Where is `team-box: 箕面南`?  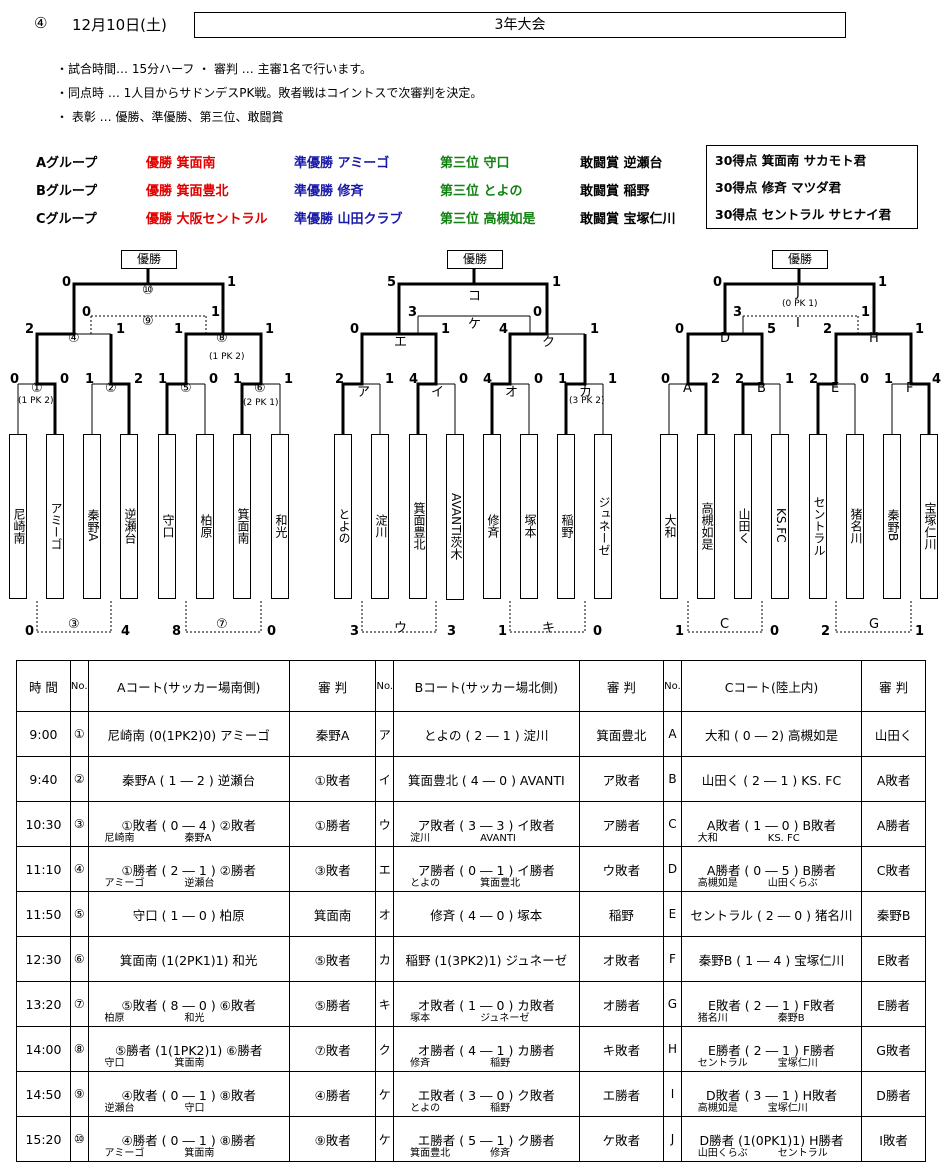
team-box: 箕面南 is located at coordinates (242, 516).